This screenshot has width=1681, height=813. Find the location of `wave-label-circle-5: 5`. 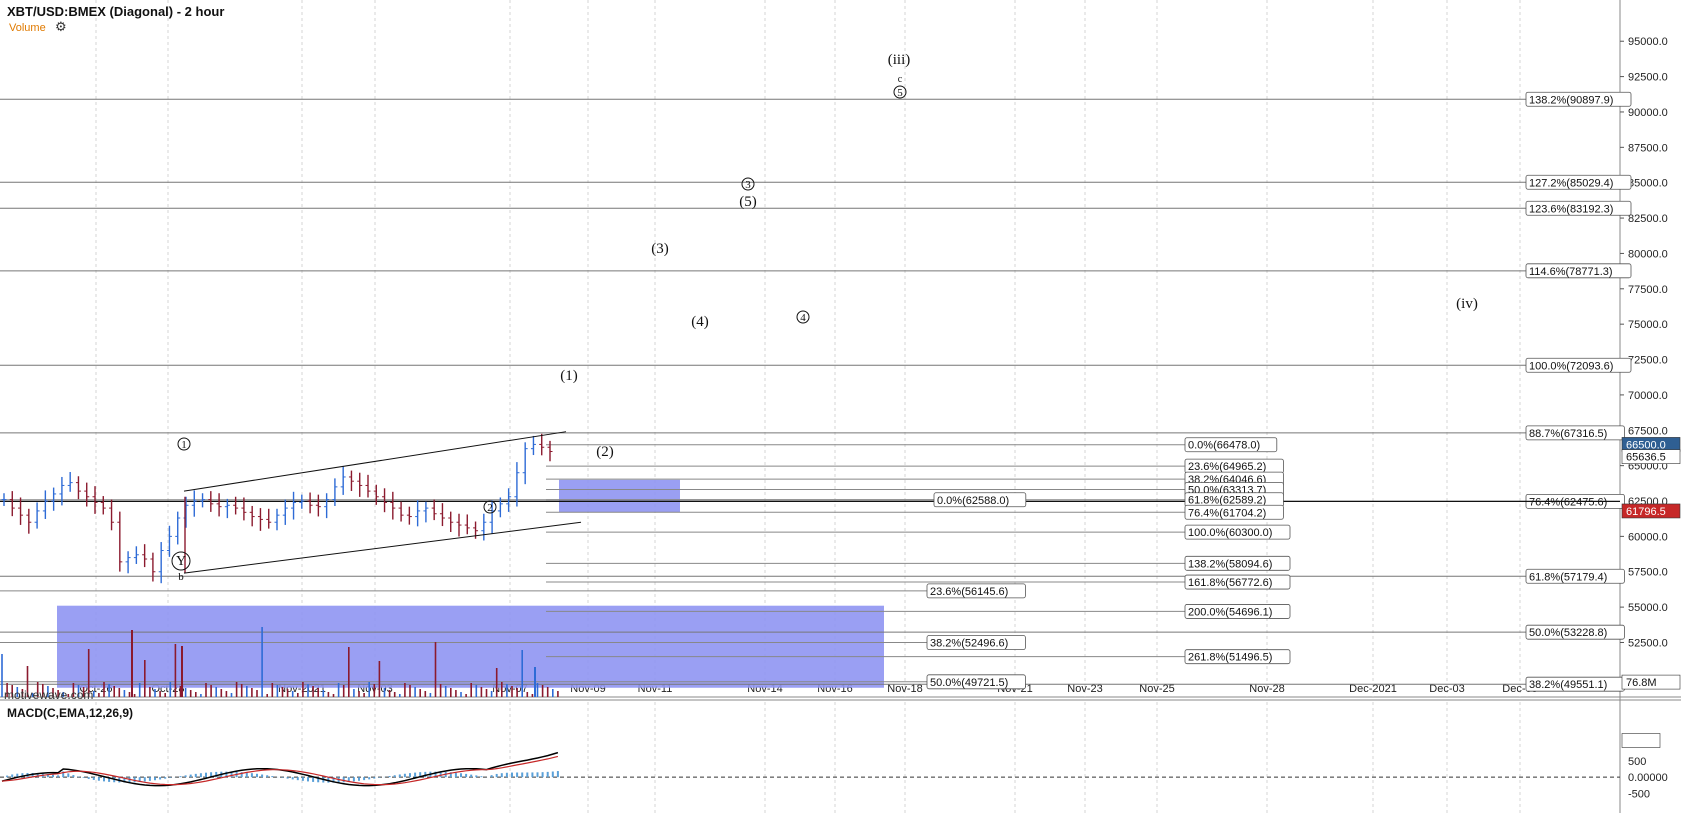

wave-label-circle-5: 5 is located at coordinates (900, 93).